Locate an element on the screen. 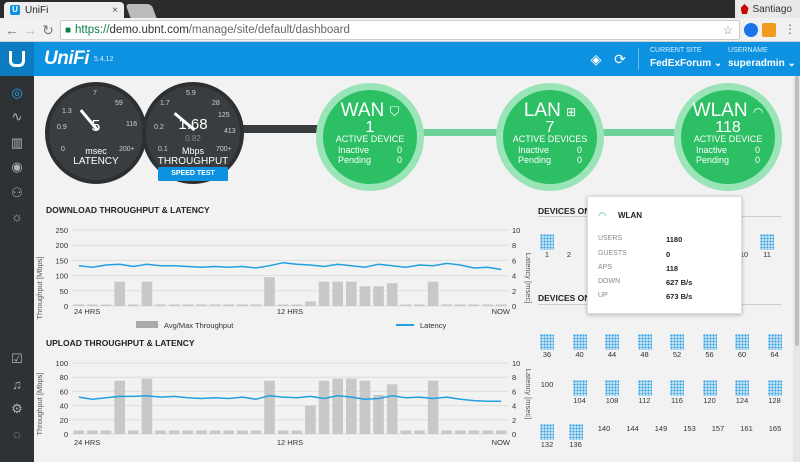  device-cell: 11 is located at coordinates (767, 246).